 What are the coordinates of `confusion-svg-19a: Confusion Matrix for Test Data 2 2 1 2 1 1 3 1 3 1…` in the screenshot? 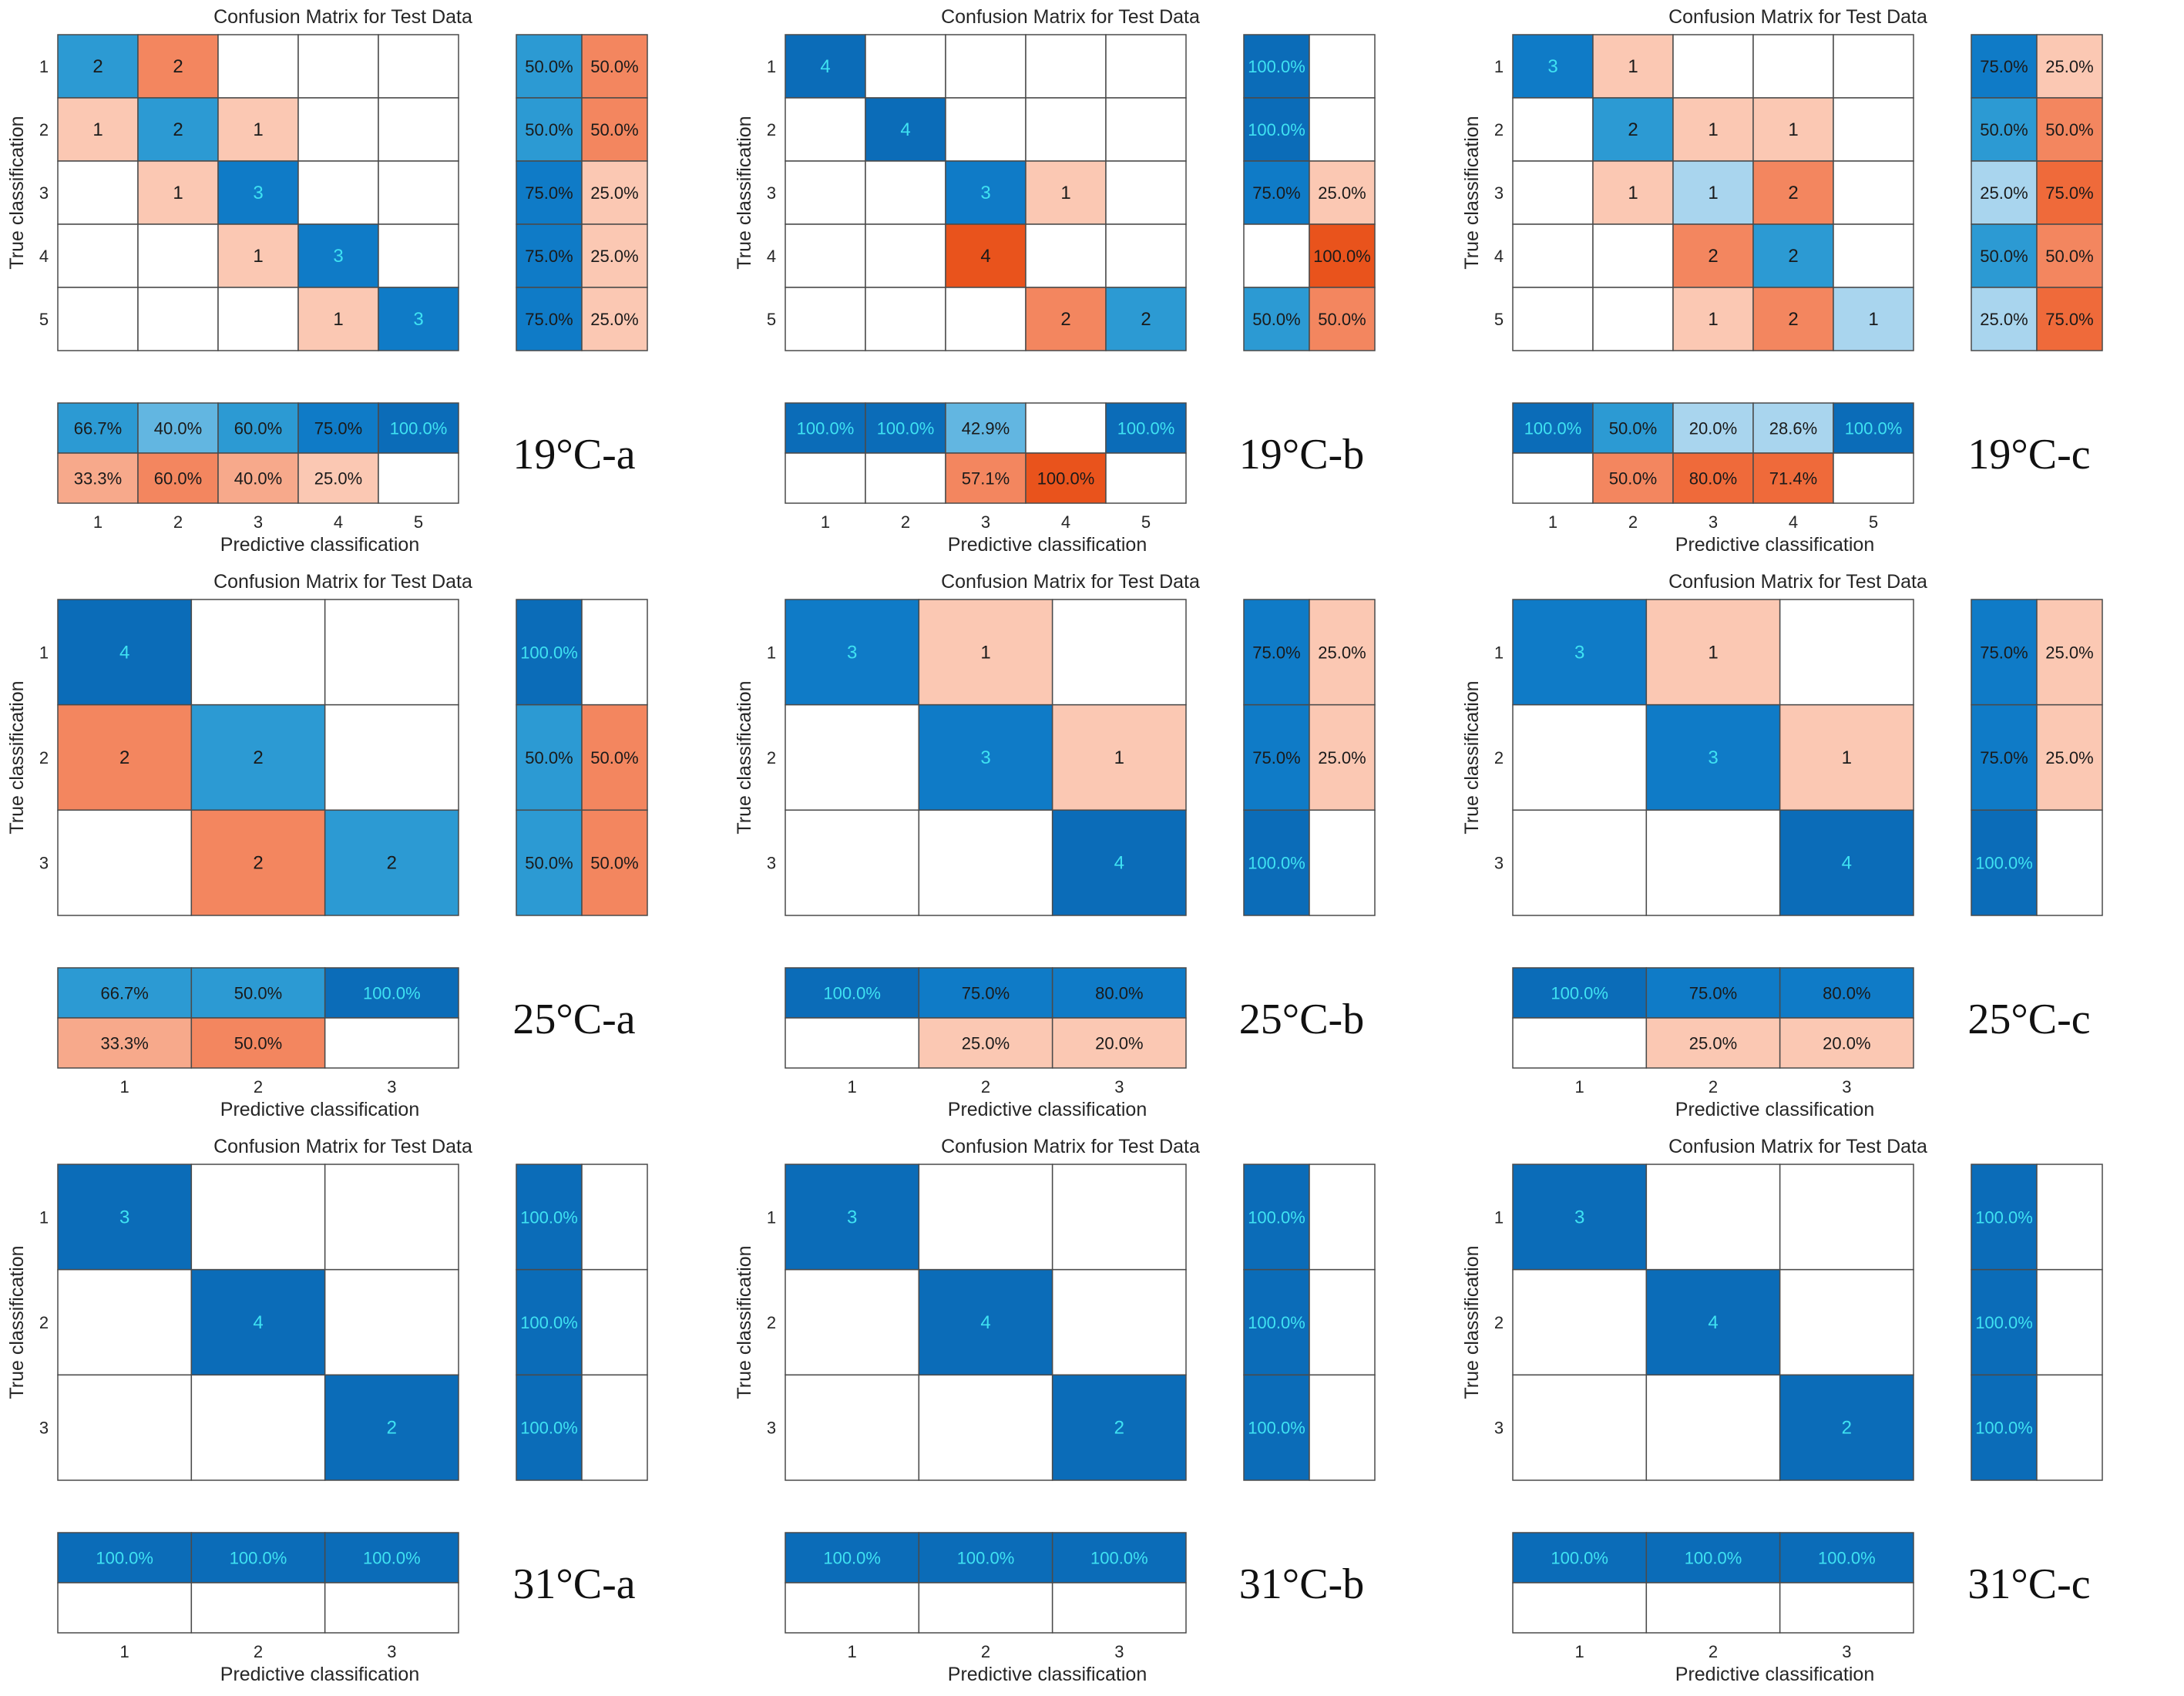 It's located at (327, 281).